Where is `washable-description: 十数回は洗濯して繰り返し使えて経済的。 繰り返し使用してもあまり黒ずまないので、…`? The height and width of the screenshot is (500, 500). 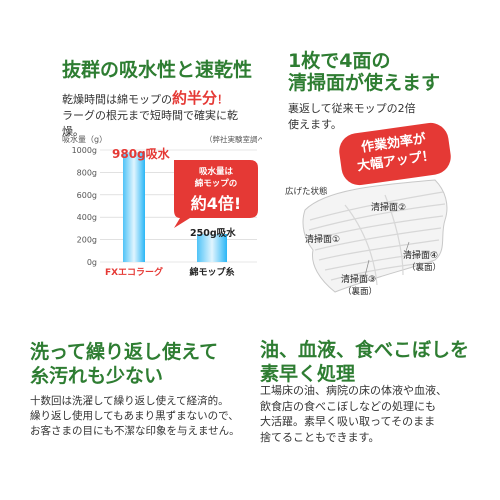 washable-description: 十数回は洗濯して繰り返し使えて経済的。 繰り返し使用してもあまり黒ずまないので、… is located at coordinates (142, 416).